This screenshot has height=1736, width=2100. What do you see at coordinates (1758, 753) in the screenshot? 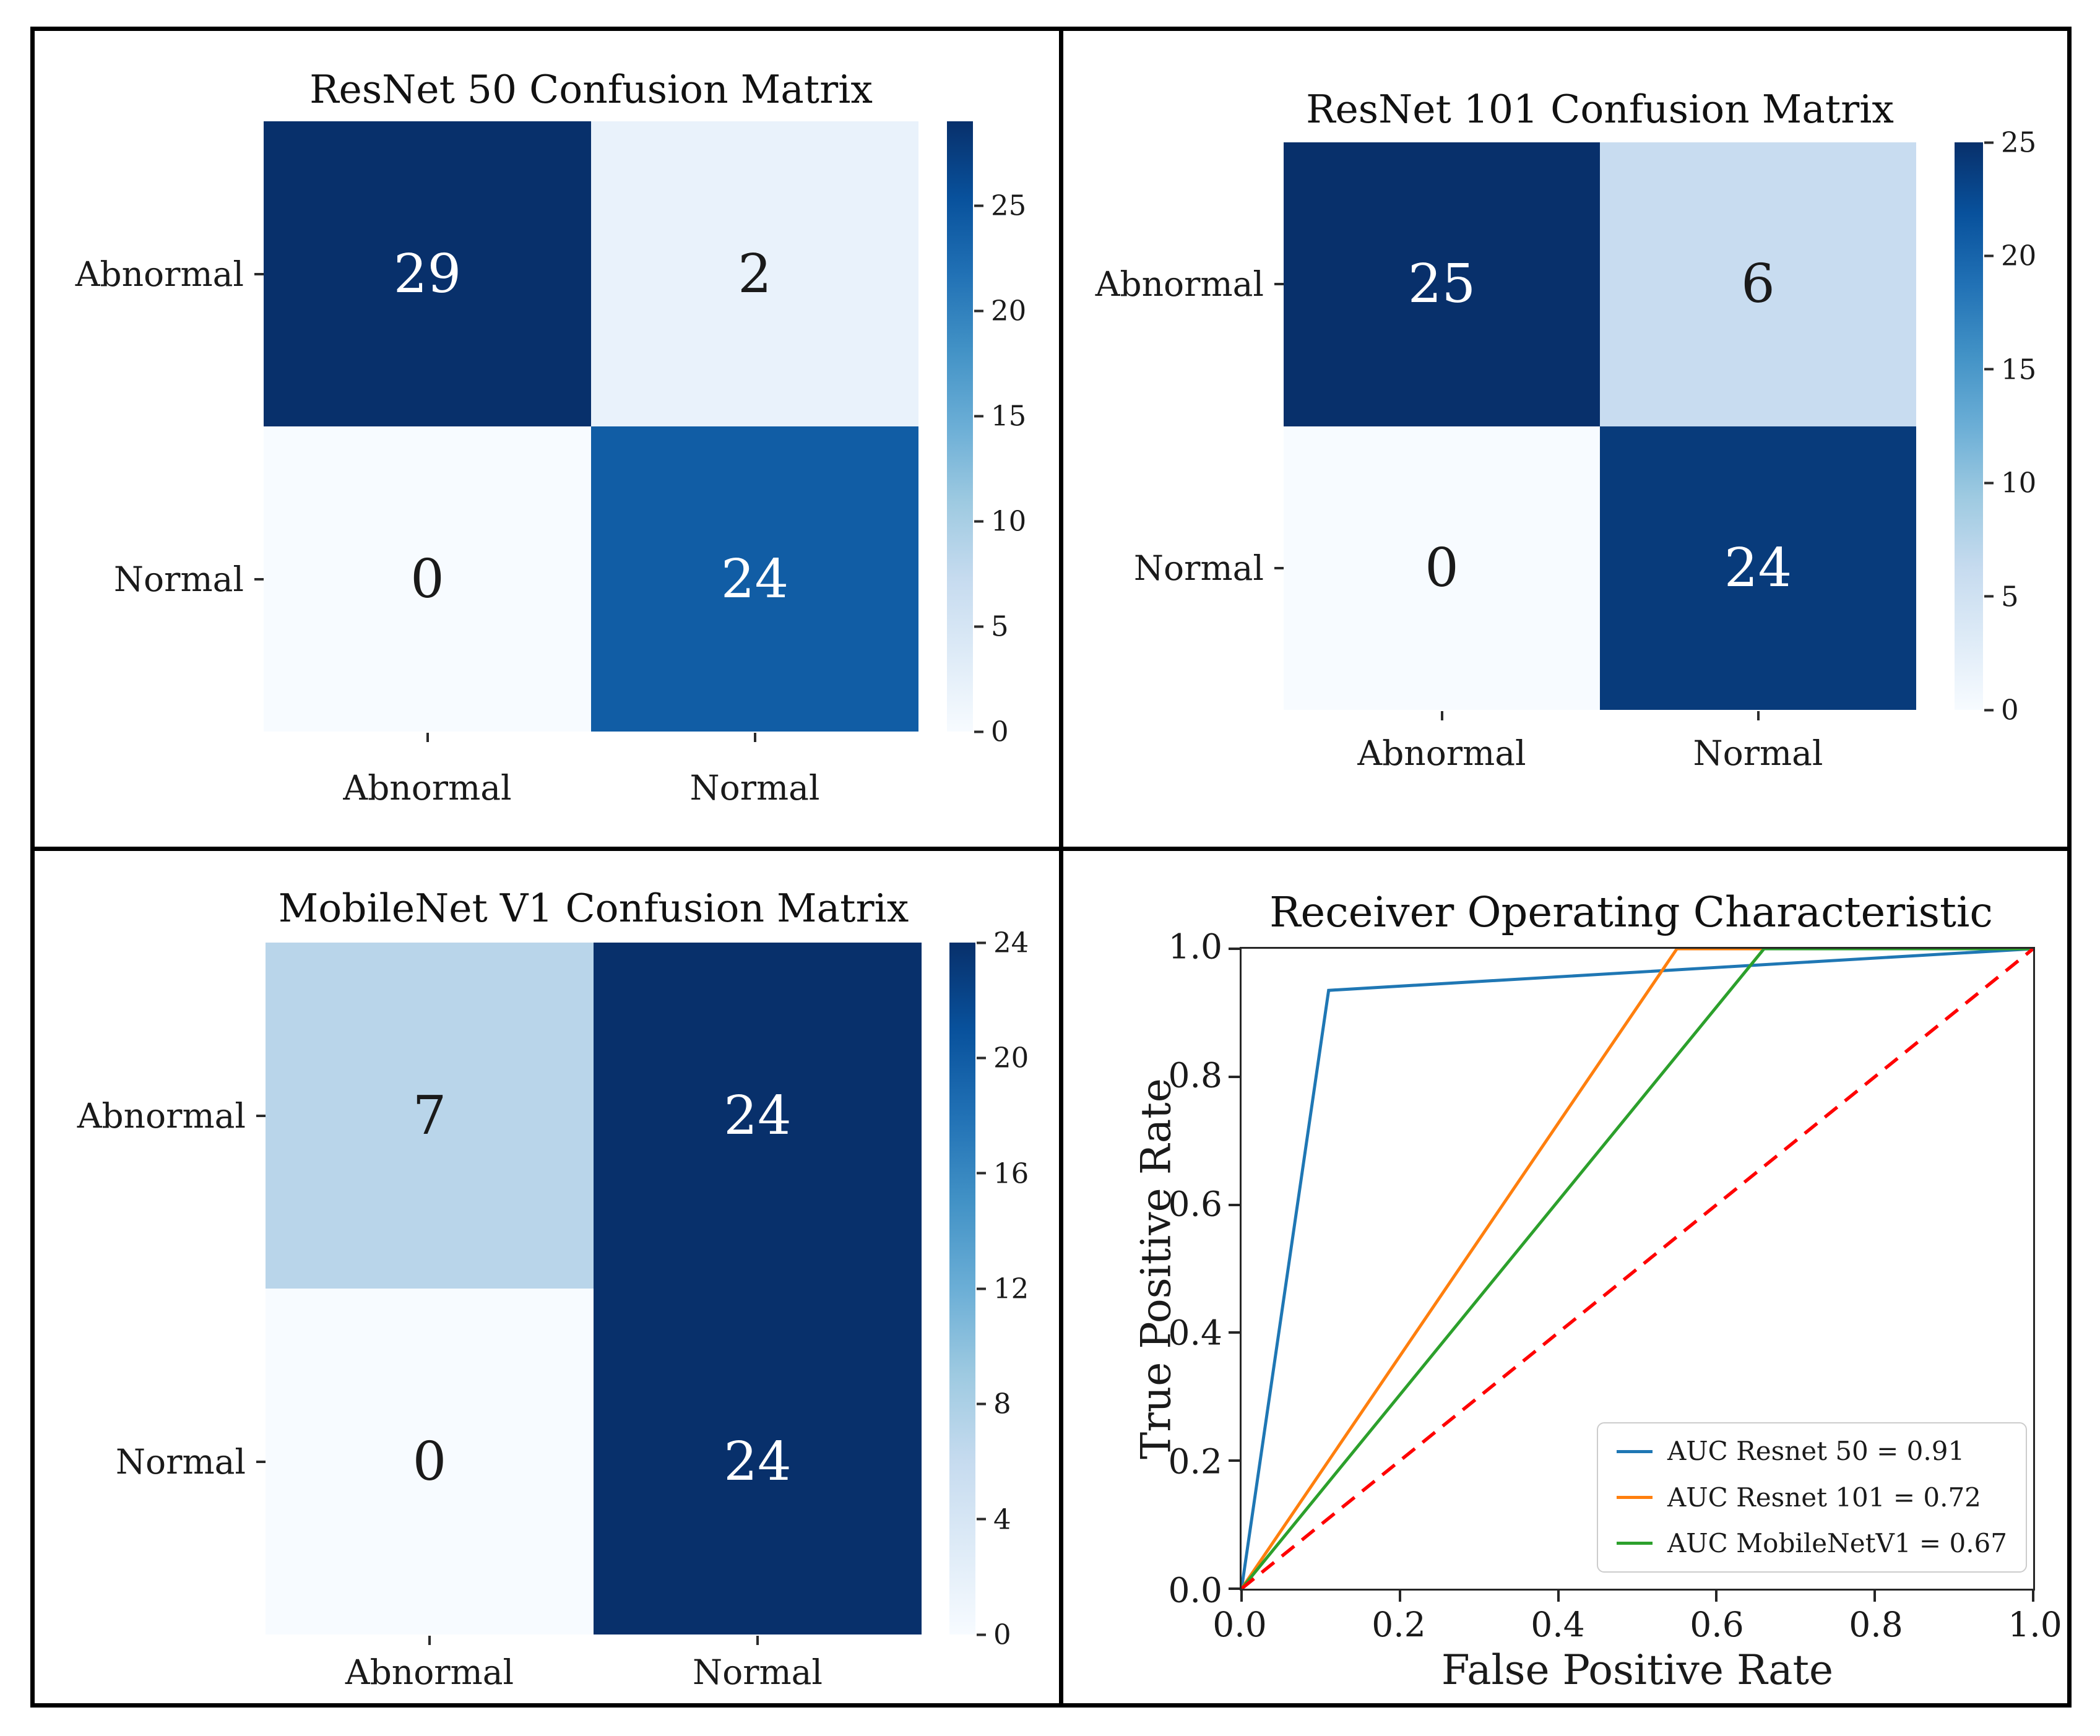
I see `column-label: Normal` at bounding box center [1758, 753].